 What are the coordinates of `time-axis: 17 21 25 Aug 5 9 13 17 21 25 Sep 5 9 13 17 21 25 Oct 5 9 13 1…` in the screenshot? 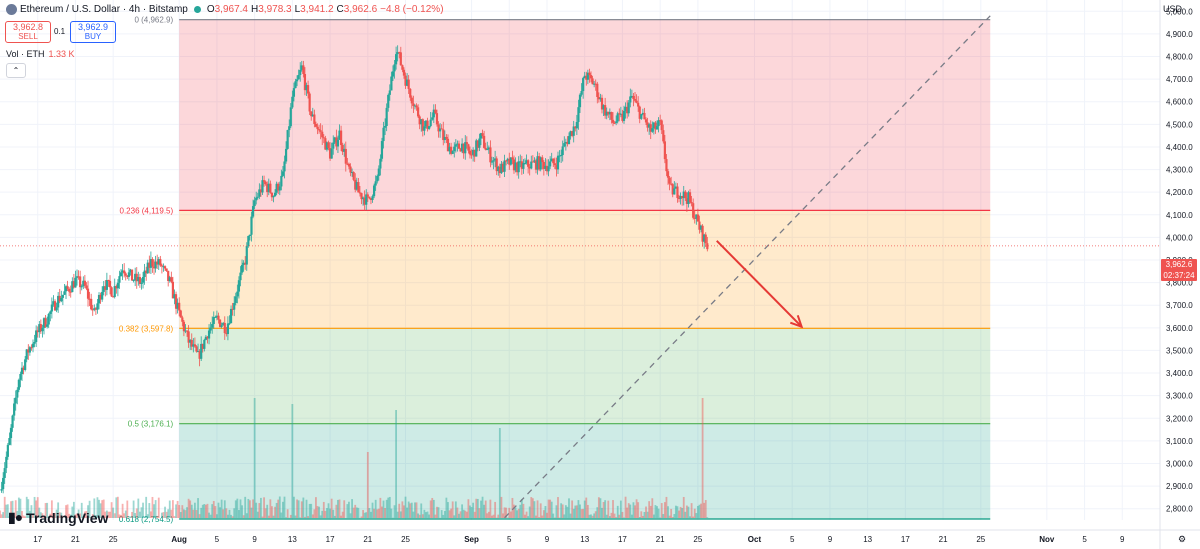 It's located at (600, 536).